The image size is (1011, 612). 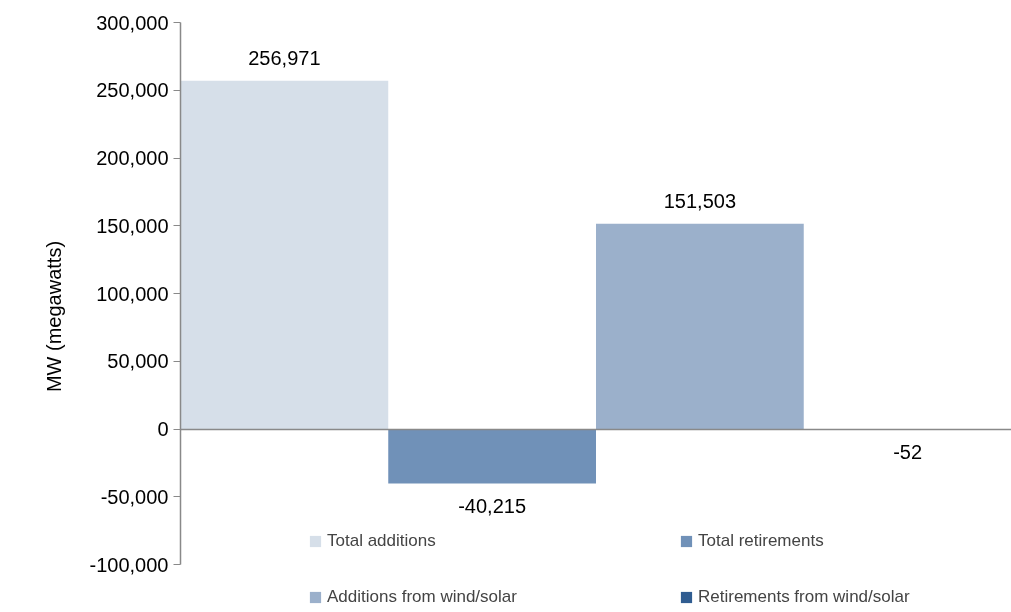 I want to click on data-label: 151,503, so click(x=700, y=200).